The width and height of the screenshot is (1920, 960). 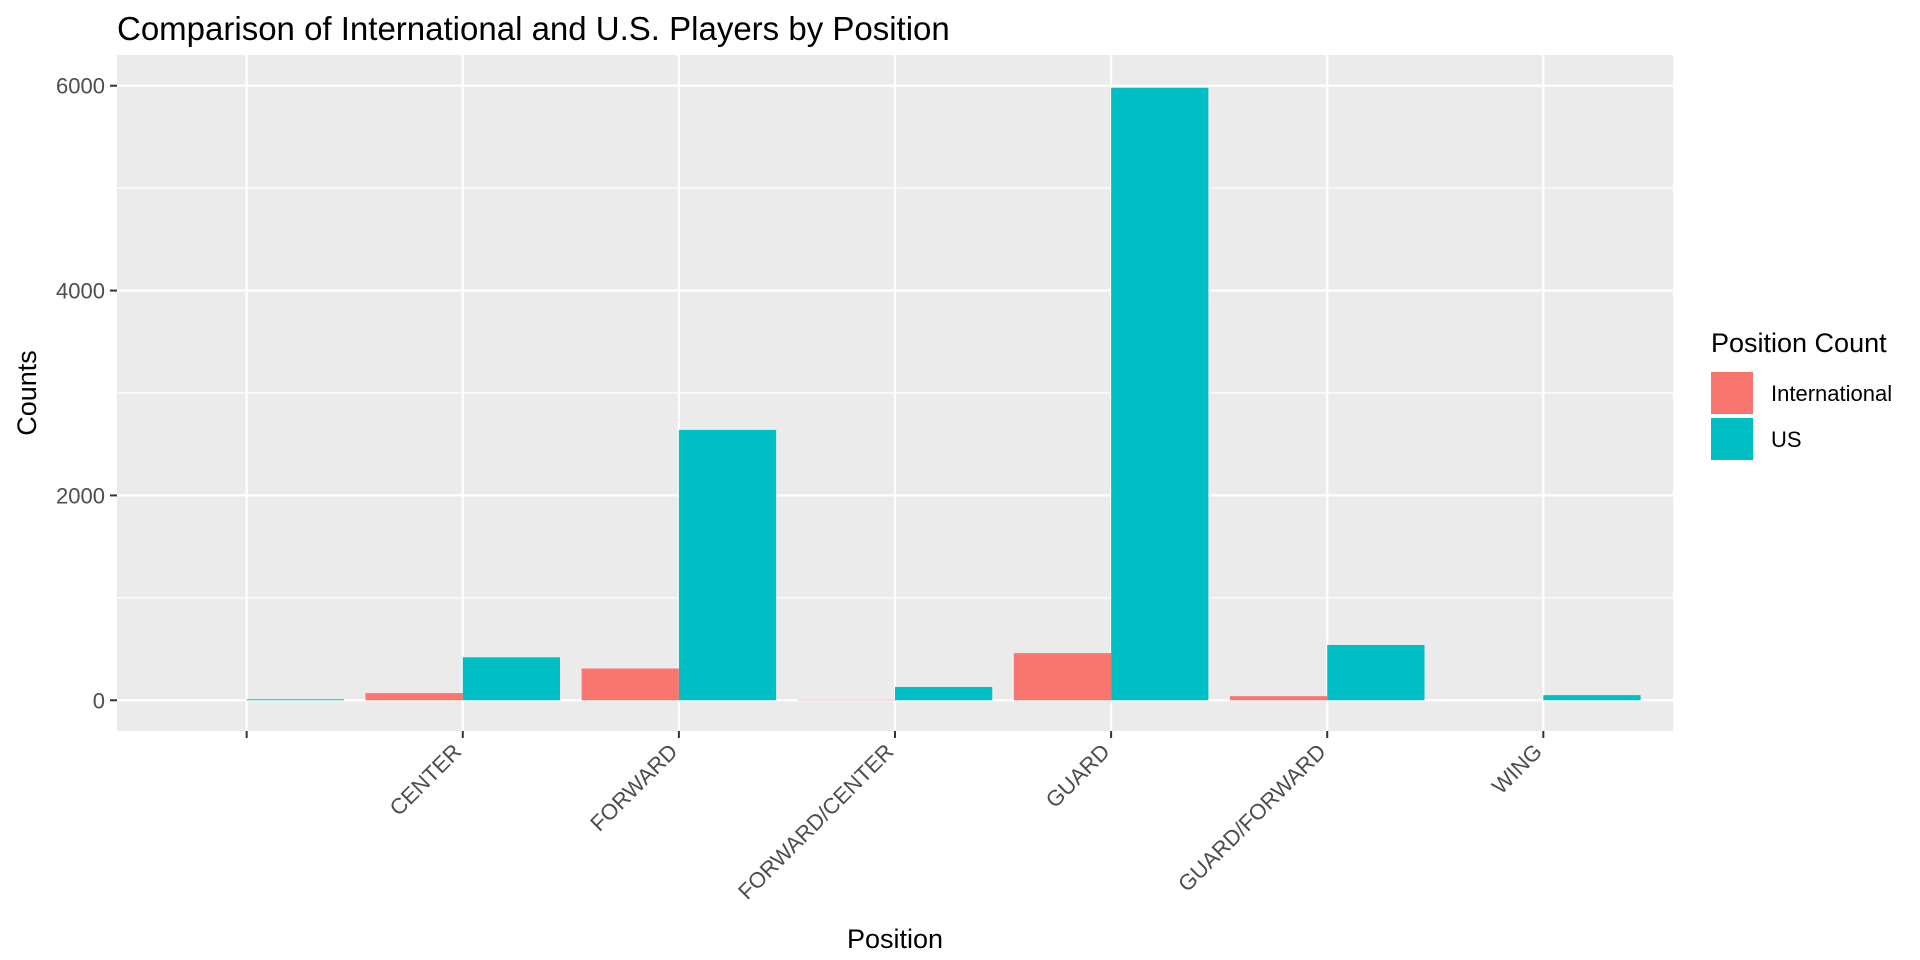 I want to click on y-tick-label: 0, so click(x=99, y=700).